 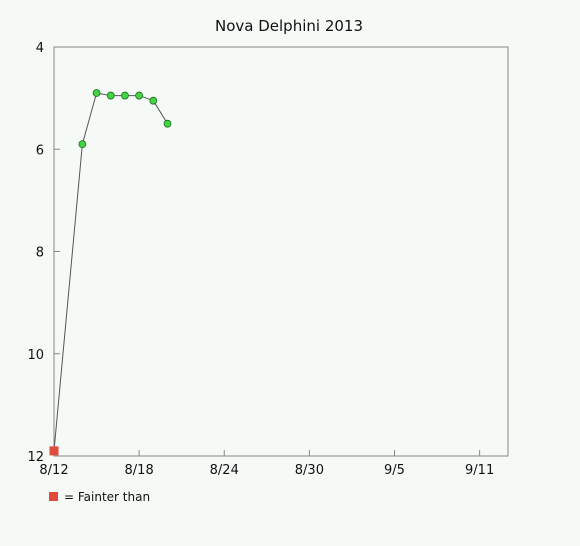 What do you see at coordinates (35, 355) in the screenshot?
I see `y-tick-label: 10` at bounding box center [35, 355].